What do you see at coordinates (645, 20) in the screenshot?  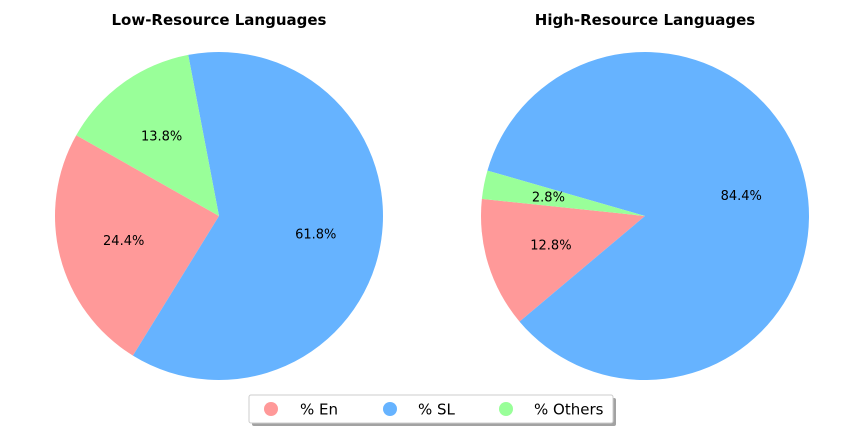 I see `chart-title: High-Resource Languages` at bounding box center [645, 20].